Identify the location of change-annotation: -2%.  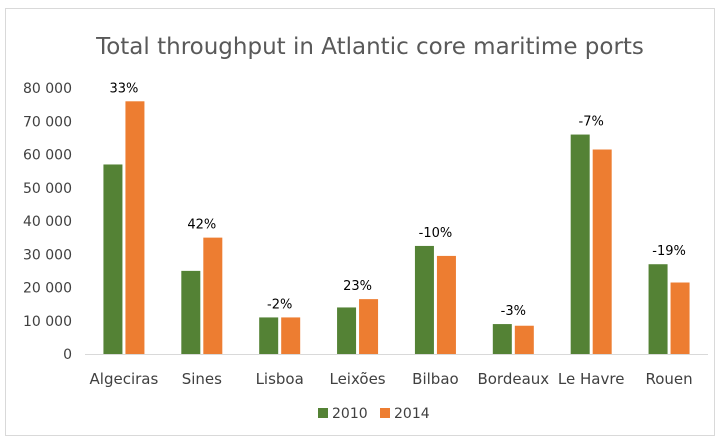
(279, 304).